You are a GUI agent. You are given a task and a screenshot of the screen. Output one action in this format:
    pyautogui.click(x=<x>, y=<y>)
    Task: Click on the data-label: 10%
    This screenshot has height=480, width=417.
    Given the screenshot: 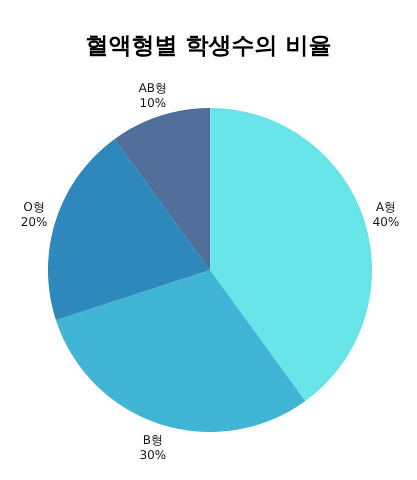 What is the action you would take?
    pyautogui.click(x=152, y=103)
    